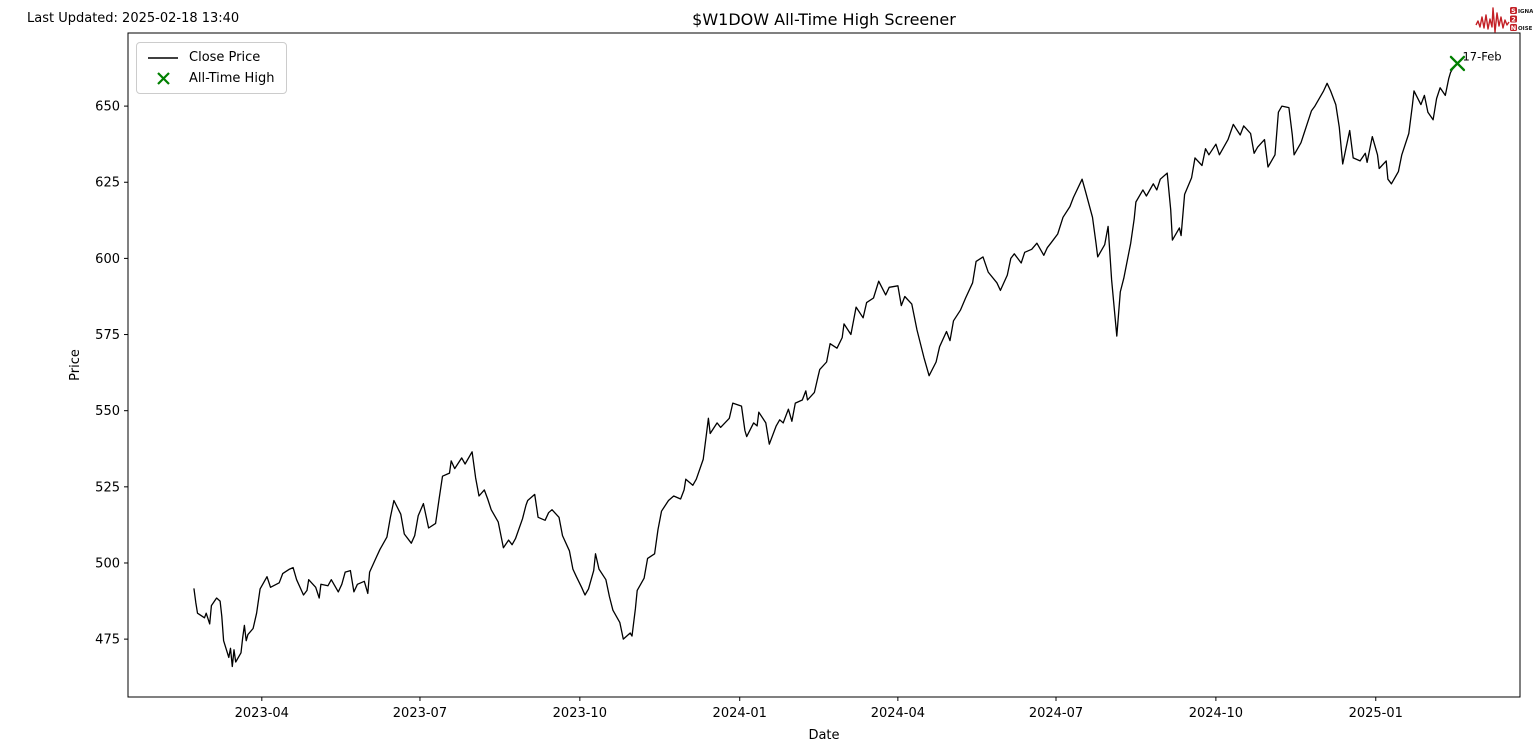 This screenshot has width=1536, height=754. Describe the element at coordinates (1056, 713) in the screenshot. I see `x-tick-label: 2024-07` at that location.